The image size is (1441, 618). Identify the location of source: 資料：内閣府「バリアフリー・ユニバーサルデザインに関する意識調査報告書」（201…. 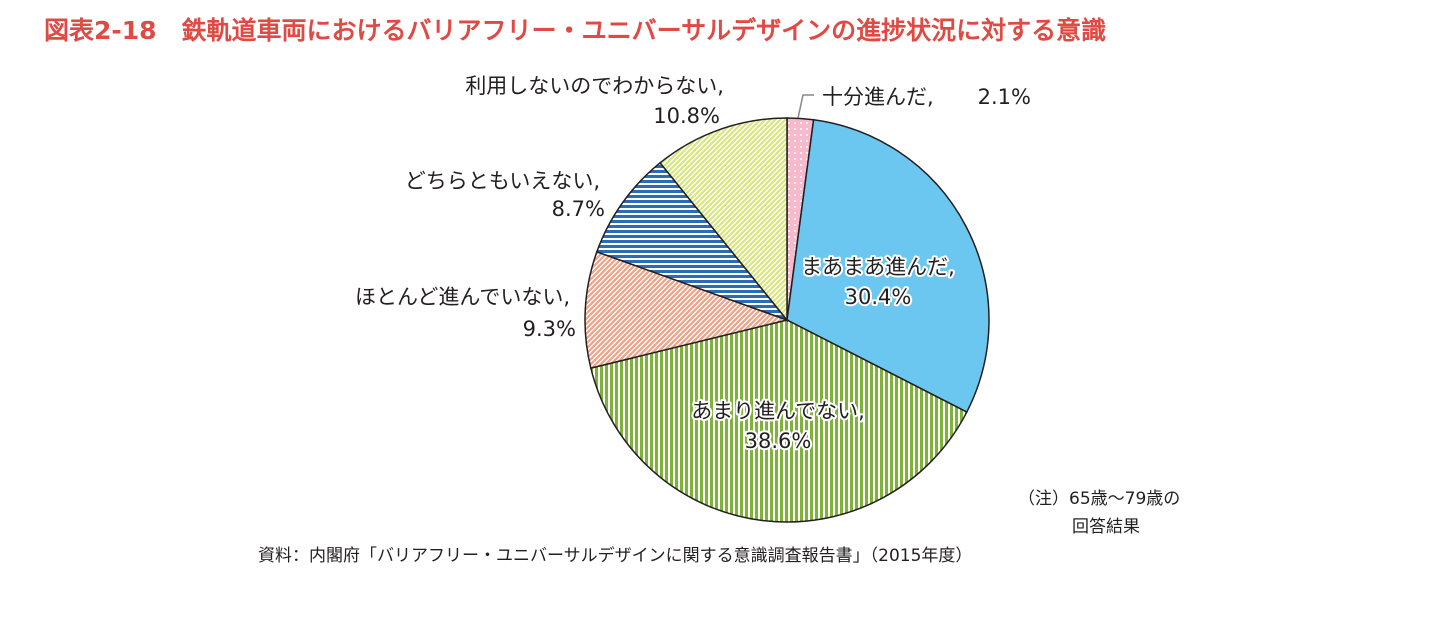
(615, 555).